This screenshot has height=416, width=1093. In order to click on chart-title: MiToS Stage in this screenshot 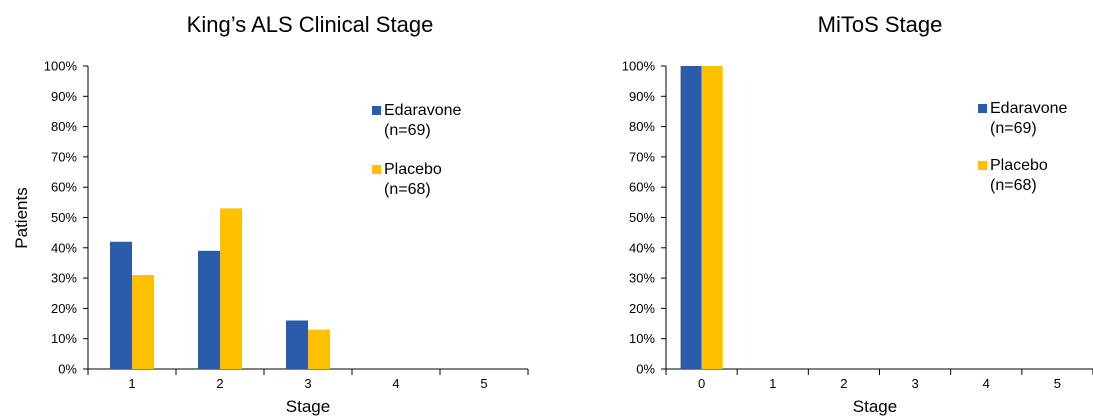, I will do `click(880, 24)`.